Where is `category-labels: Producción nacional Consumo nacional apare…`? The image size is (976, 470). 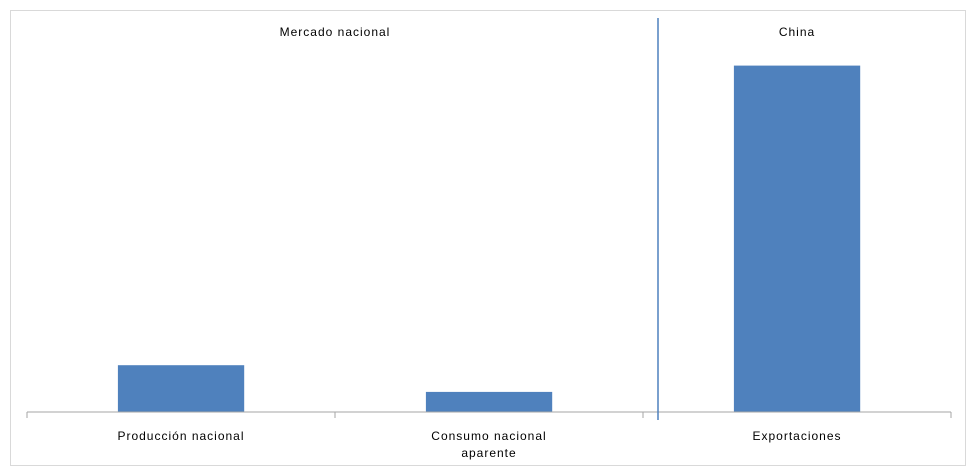
category-labels: Producción nacional Consumo nacional apare… is located at coordinates (479, 444).